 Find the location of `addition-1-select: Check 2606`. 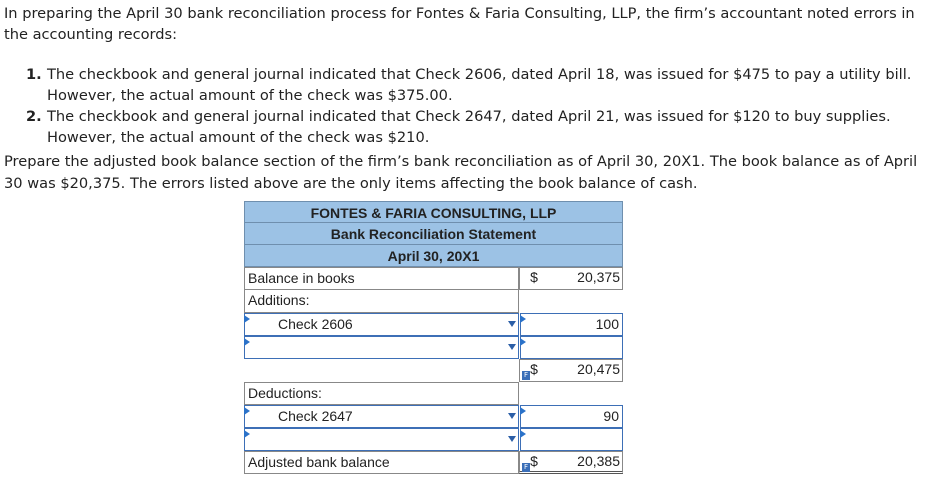

addition-1-select: Check 2606 is located at coordinates (381, 324).